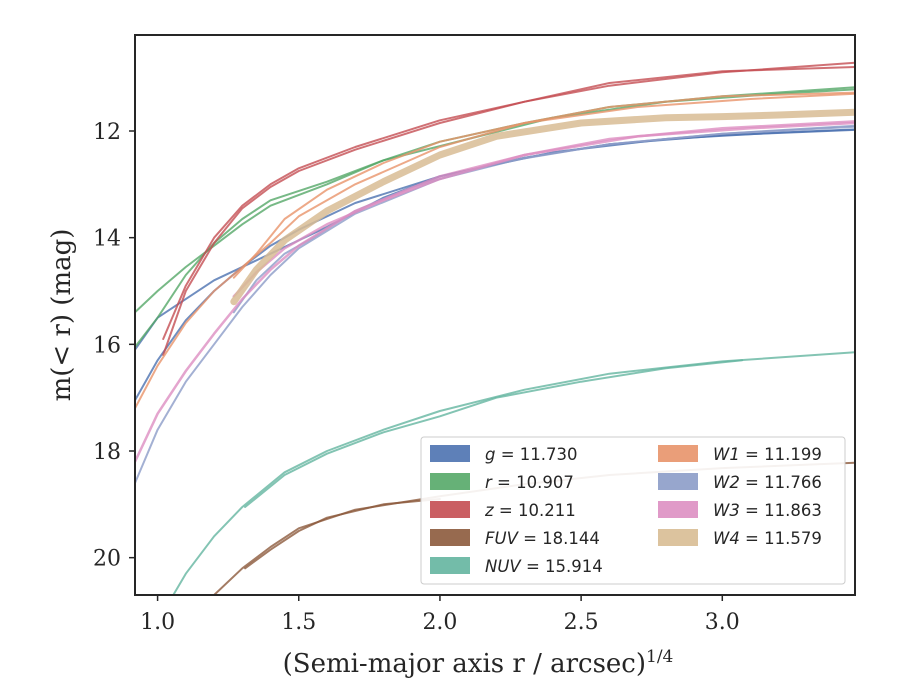 This screenshot has width=900, height=700. Describe the element at coordinates (450, 537) in the screenshot. I see `legend-swatch-fuv` at that location.